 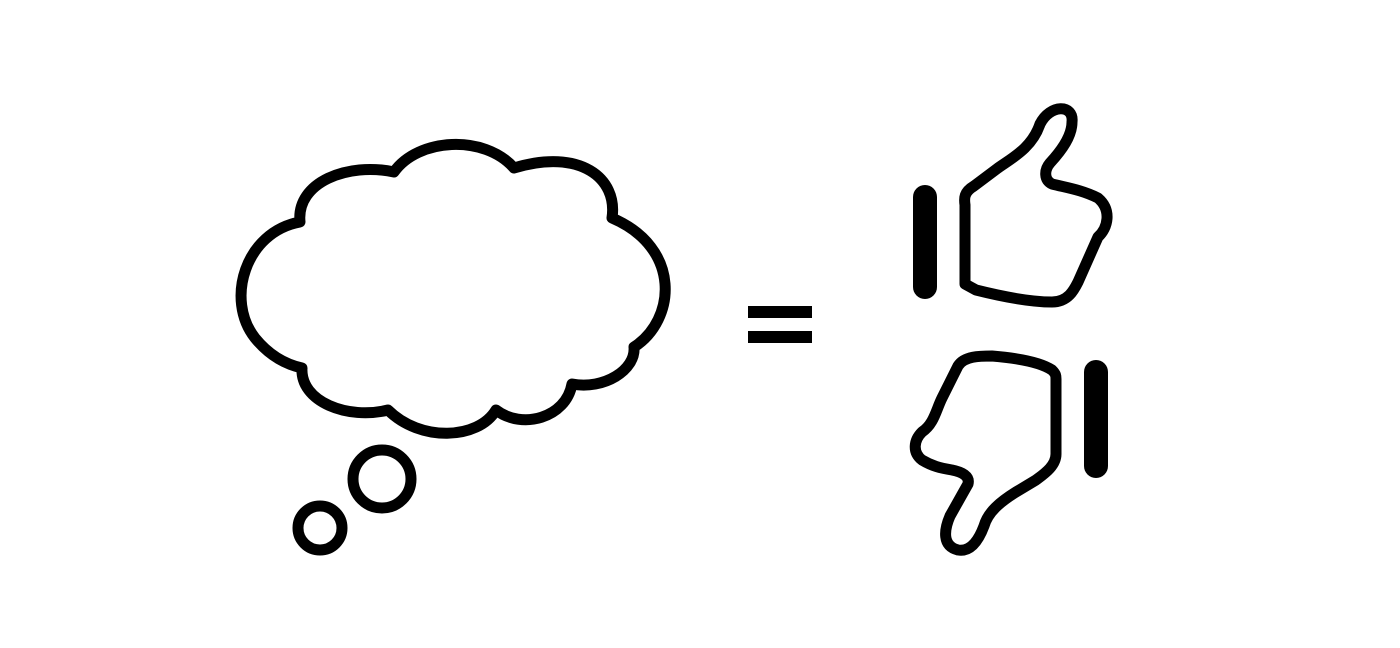 What do you see at coordinates (985, 453) in the screenshot?
I see `thumbs-down-hand` at bounding box center [985, 453].